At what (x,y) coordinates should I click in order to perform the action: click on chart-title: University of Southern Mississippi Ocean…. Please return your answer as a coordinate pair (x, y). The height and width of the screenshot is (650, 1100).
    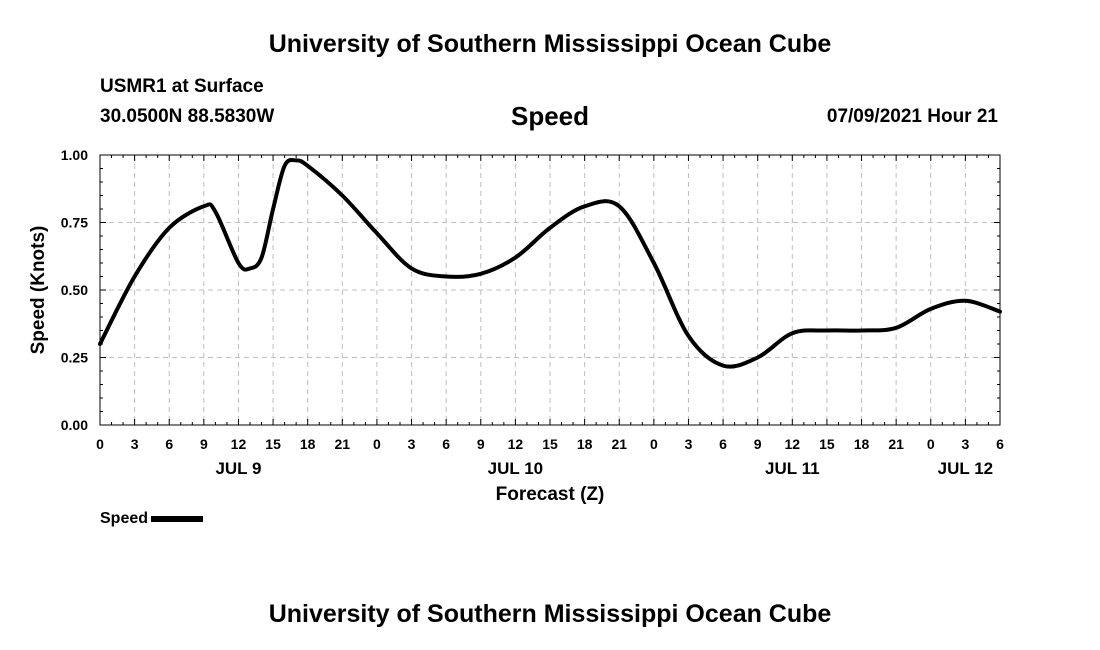
    Looking at the image, I should click on (550, 44).